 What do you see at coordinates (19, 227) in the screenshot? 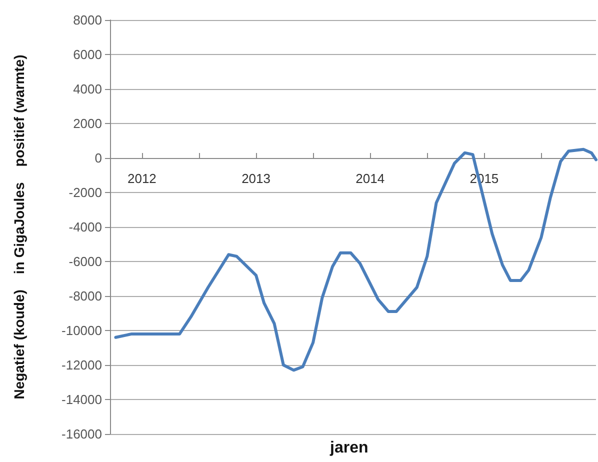
I see `y-axis-title: Negatief (koude) in GigaJoules positief (warmte)` at bounding box center [19, 227].